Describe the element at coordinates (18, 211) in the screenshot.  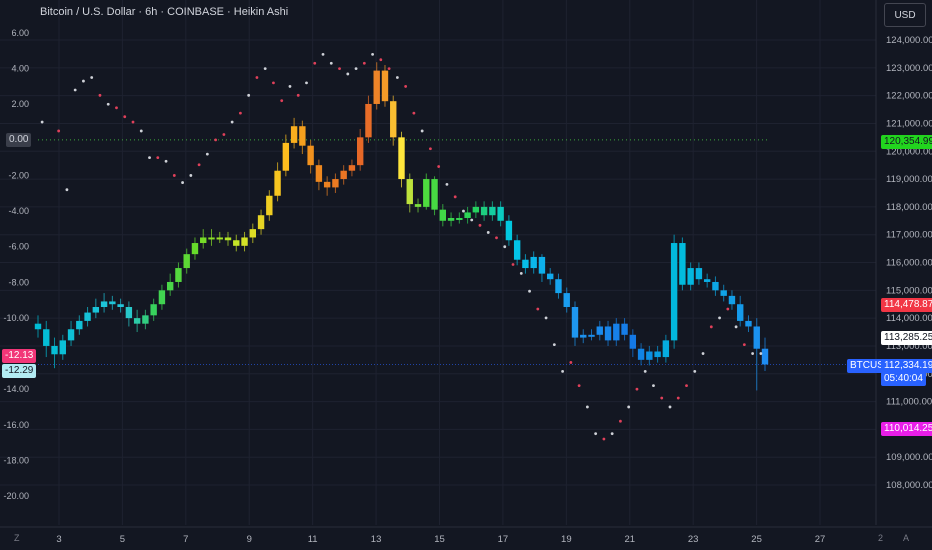
I see `left-axis-tick: -4.00` at that location.